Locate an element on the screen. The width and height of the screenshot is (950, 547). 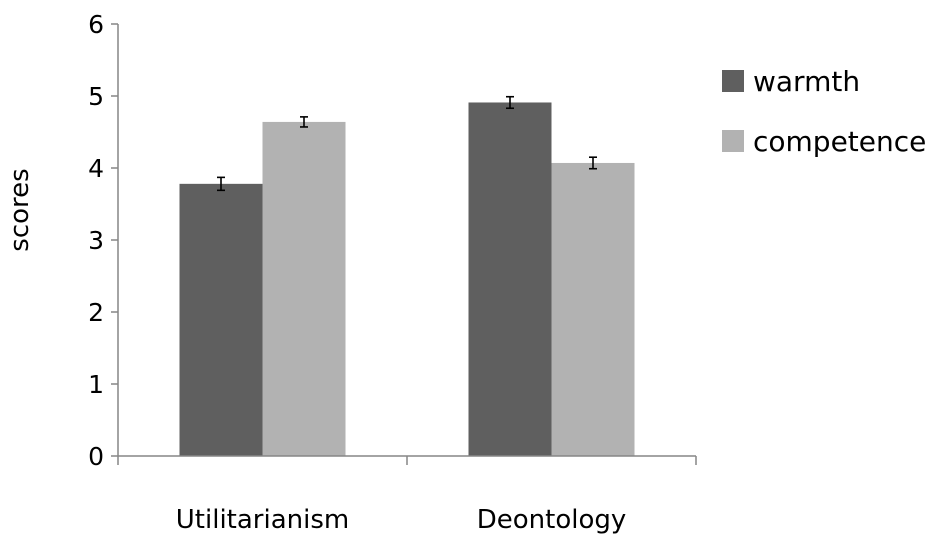
legend-swatch-warmth is located at coordinates (733, 81).